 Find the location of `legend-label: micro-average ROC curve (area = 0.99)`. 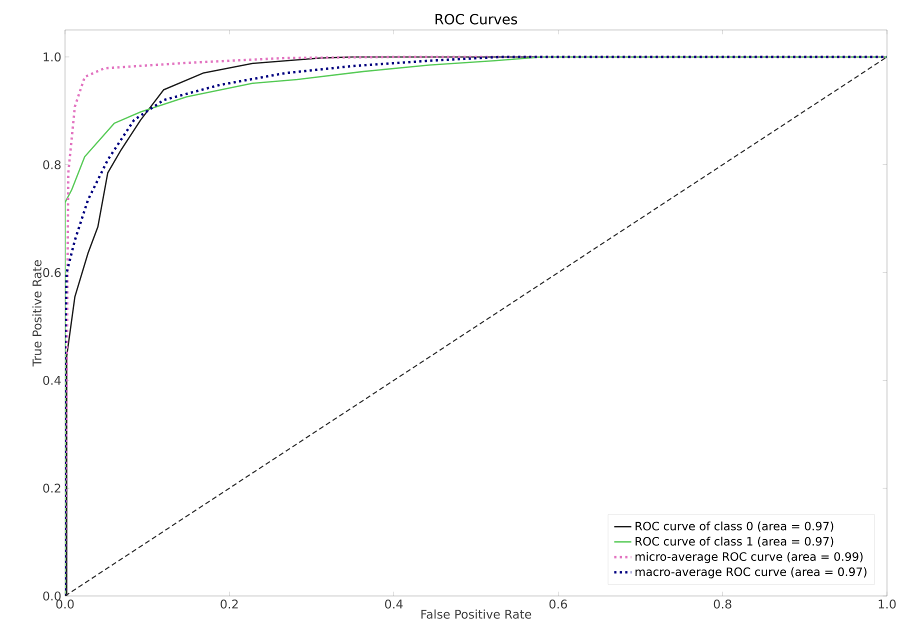

legend-label: micro-average ROC curve (area = 0.99) is located at coordinates (749, 558).